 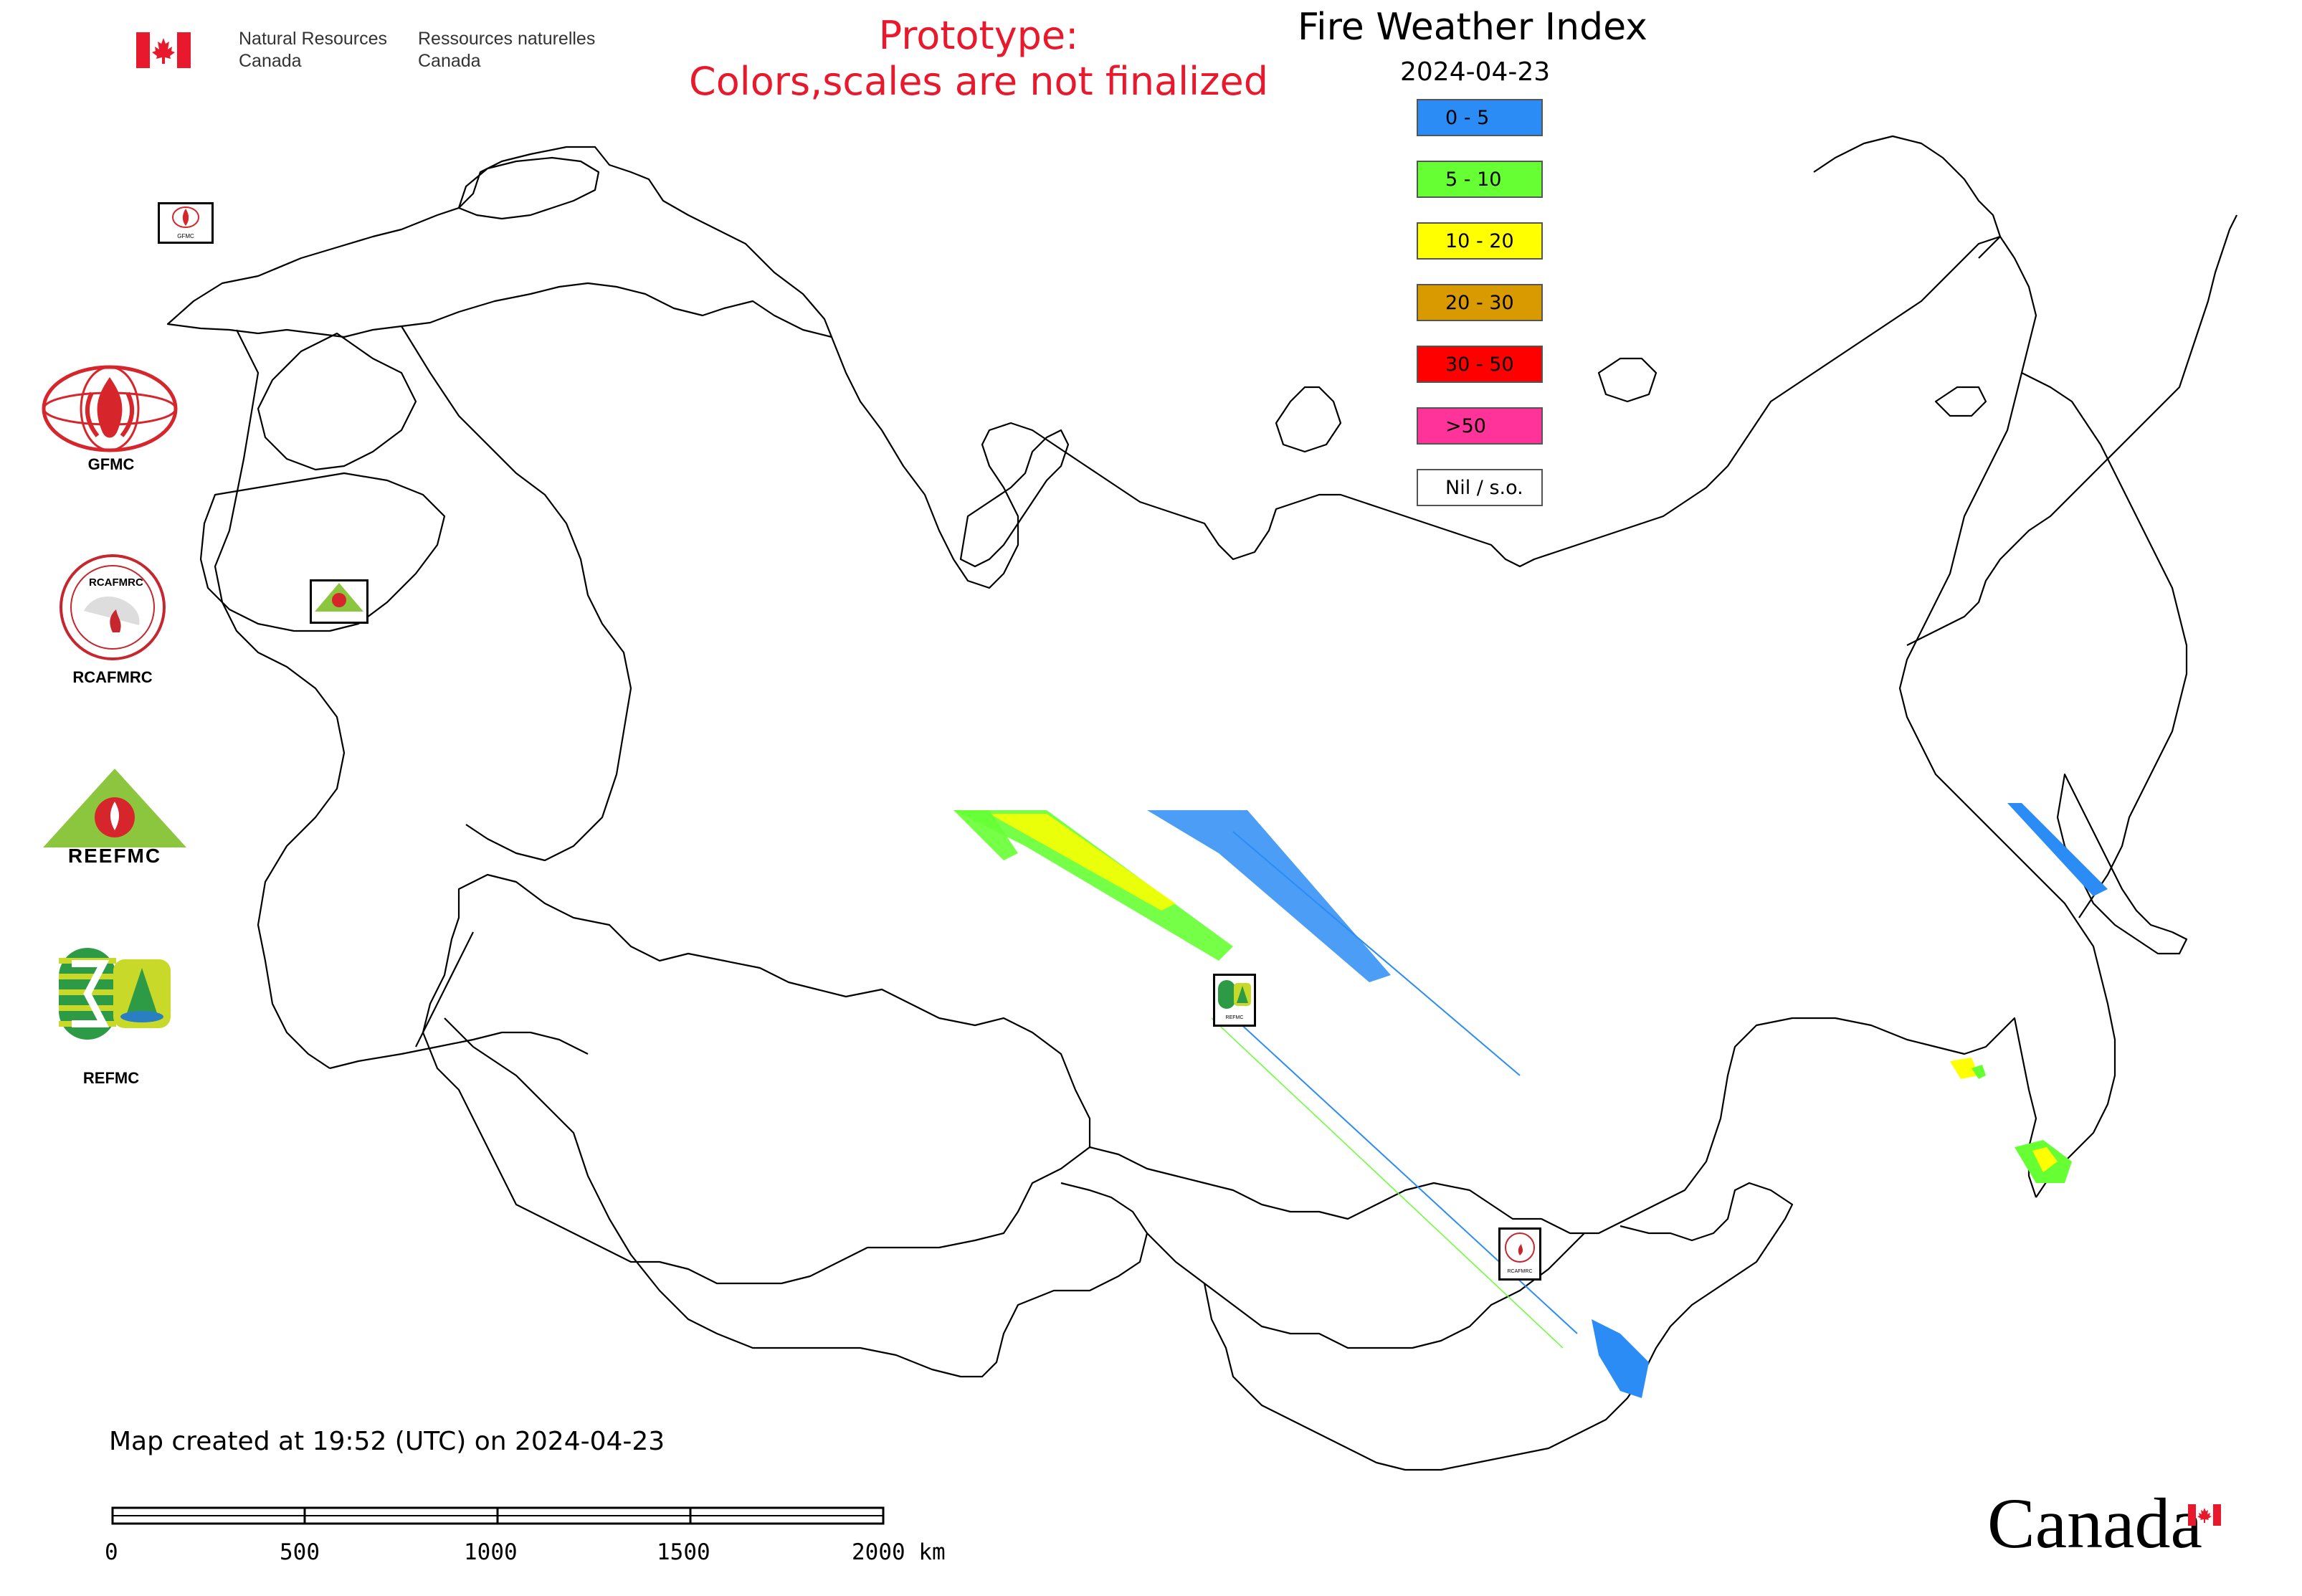 I want to click on org-label-gfmc: GFMC, so click(x=111, y=464).